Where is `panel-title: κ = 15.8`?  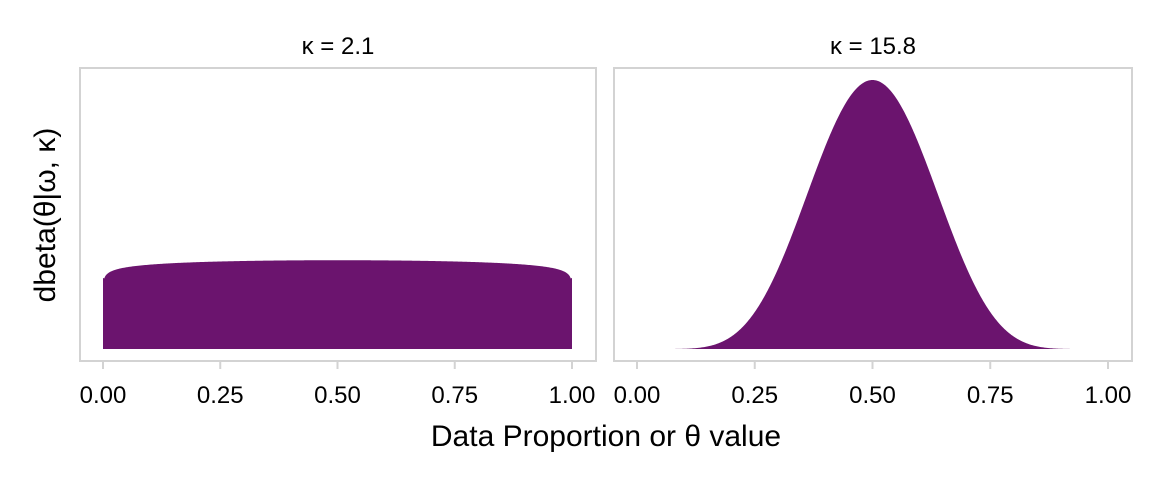
panel-title: κ = 15.8 is located at coordinates (873, 46).